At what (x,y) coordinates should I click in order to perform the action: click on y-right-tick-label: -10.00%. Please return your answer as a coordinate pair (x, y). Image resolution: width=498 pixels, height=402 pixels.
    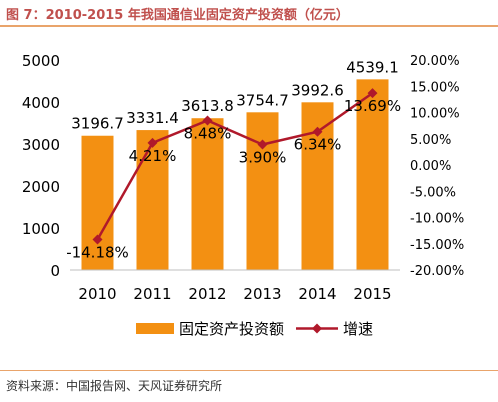
    Looking at the image, I should click on (437, 219).